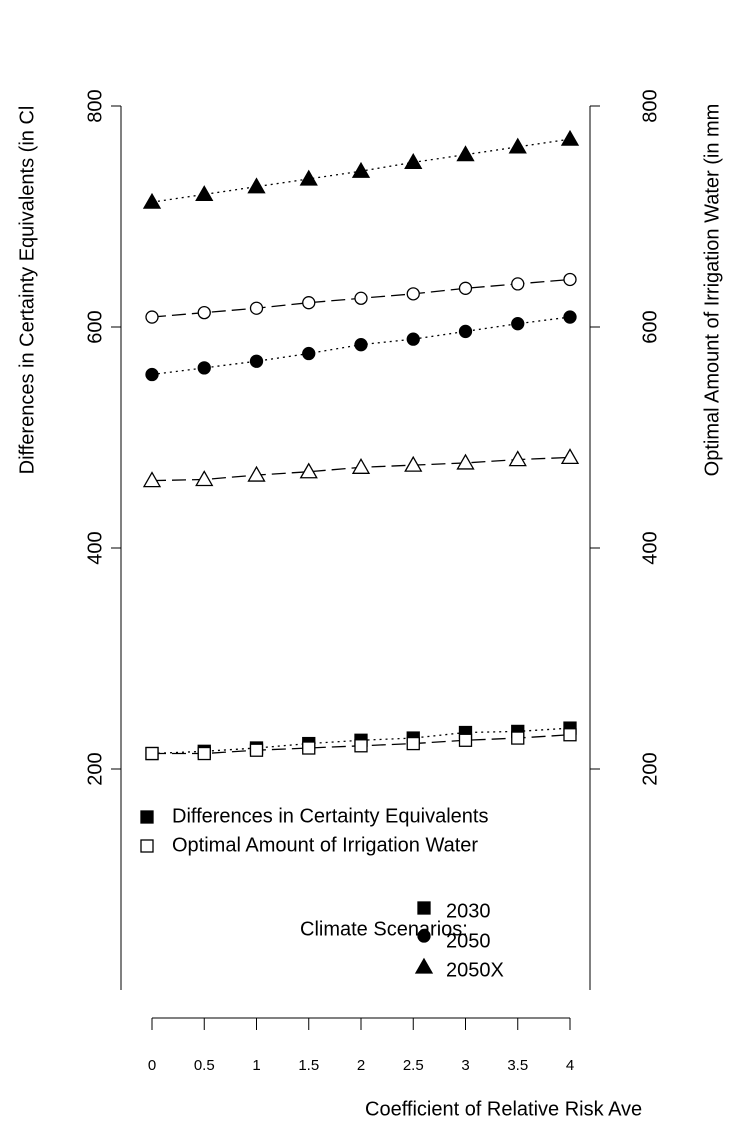 The width and height of the screenshot is (742, 1136). I want to click on x-tick-label: 1, so click(256, 1065).